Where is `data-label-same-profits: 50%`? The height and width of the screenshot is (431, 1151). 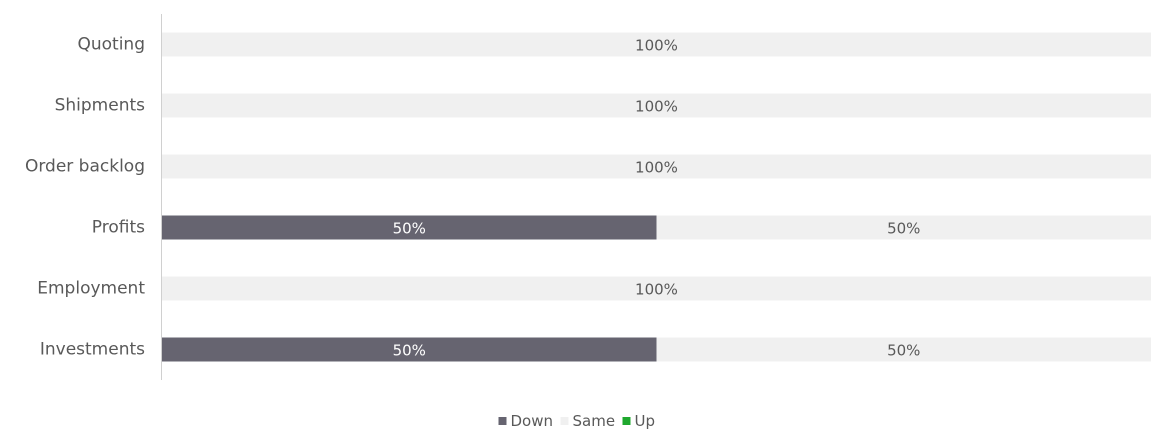 data-label-same-profits: 50% is located at coordinates (903, 229).